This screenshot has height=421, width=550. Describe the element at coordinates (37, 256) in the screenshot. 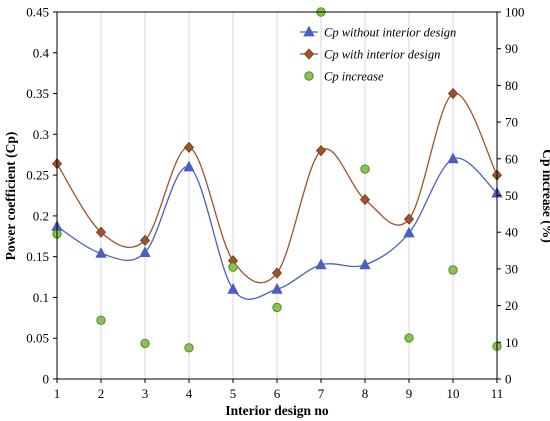

I see `y-tick-label: 0.15` at that location.